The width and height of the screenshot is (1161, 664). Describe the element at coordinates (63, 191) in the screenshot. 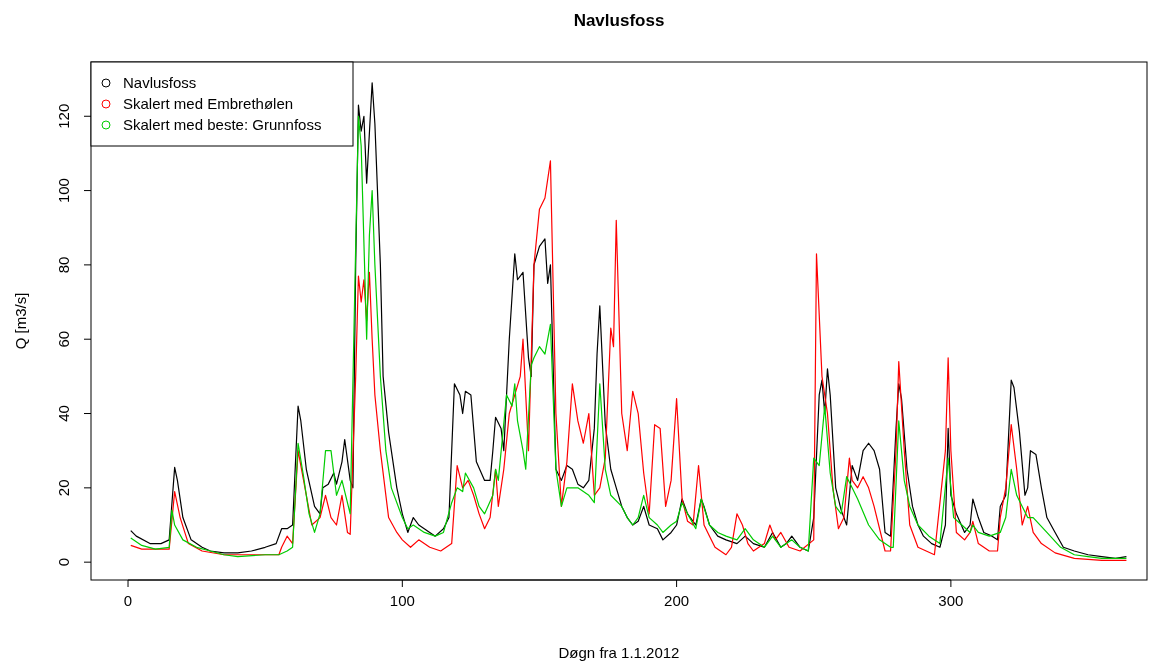

I see `y-tick-label: 100` at that location.